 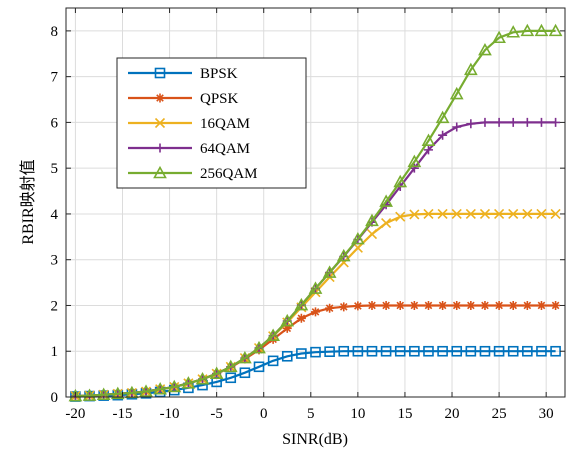 I want to click on legend-label: 16QAM, so click(x=225, y=124).